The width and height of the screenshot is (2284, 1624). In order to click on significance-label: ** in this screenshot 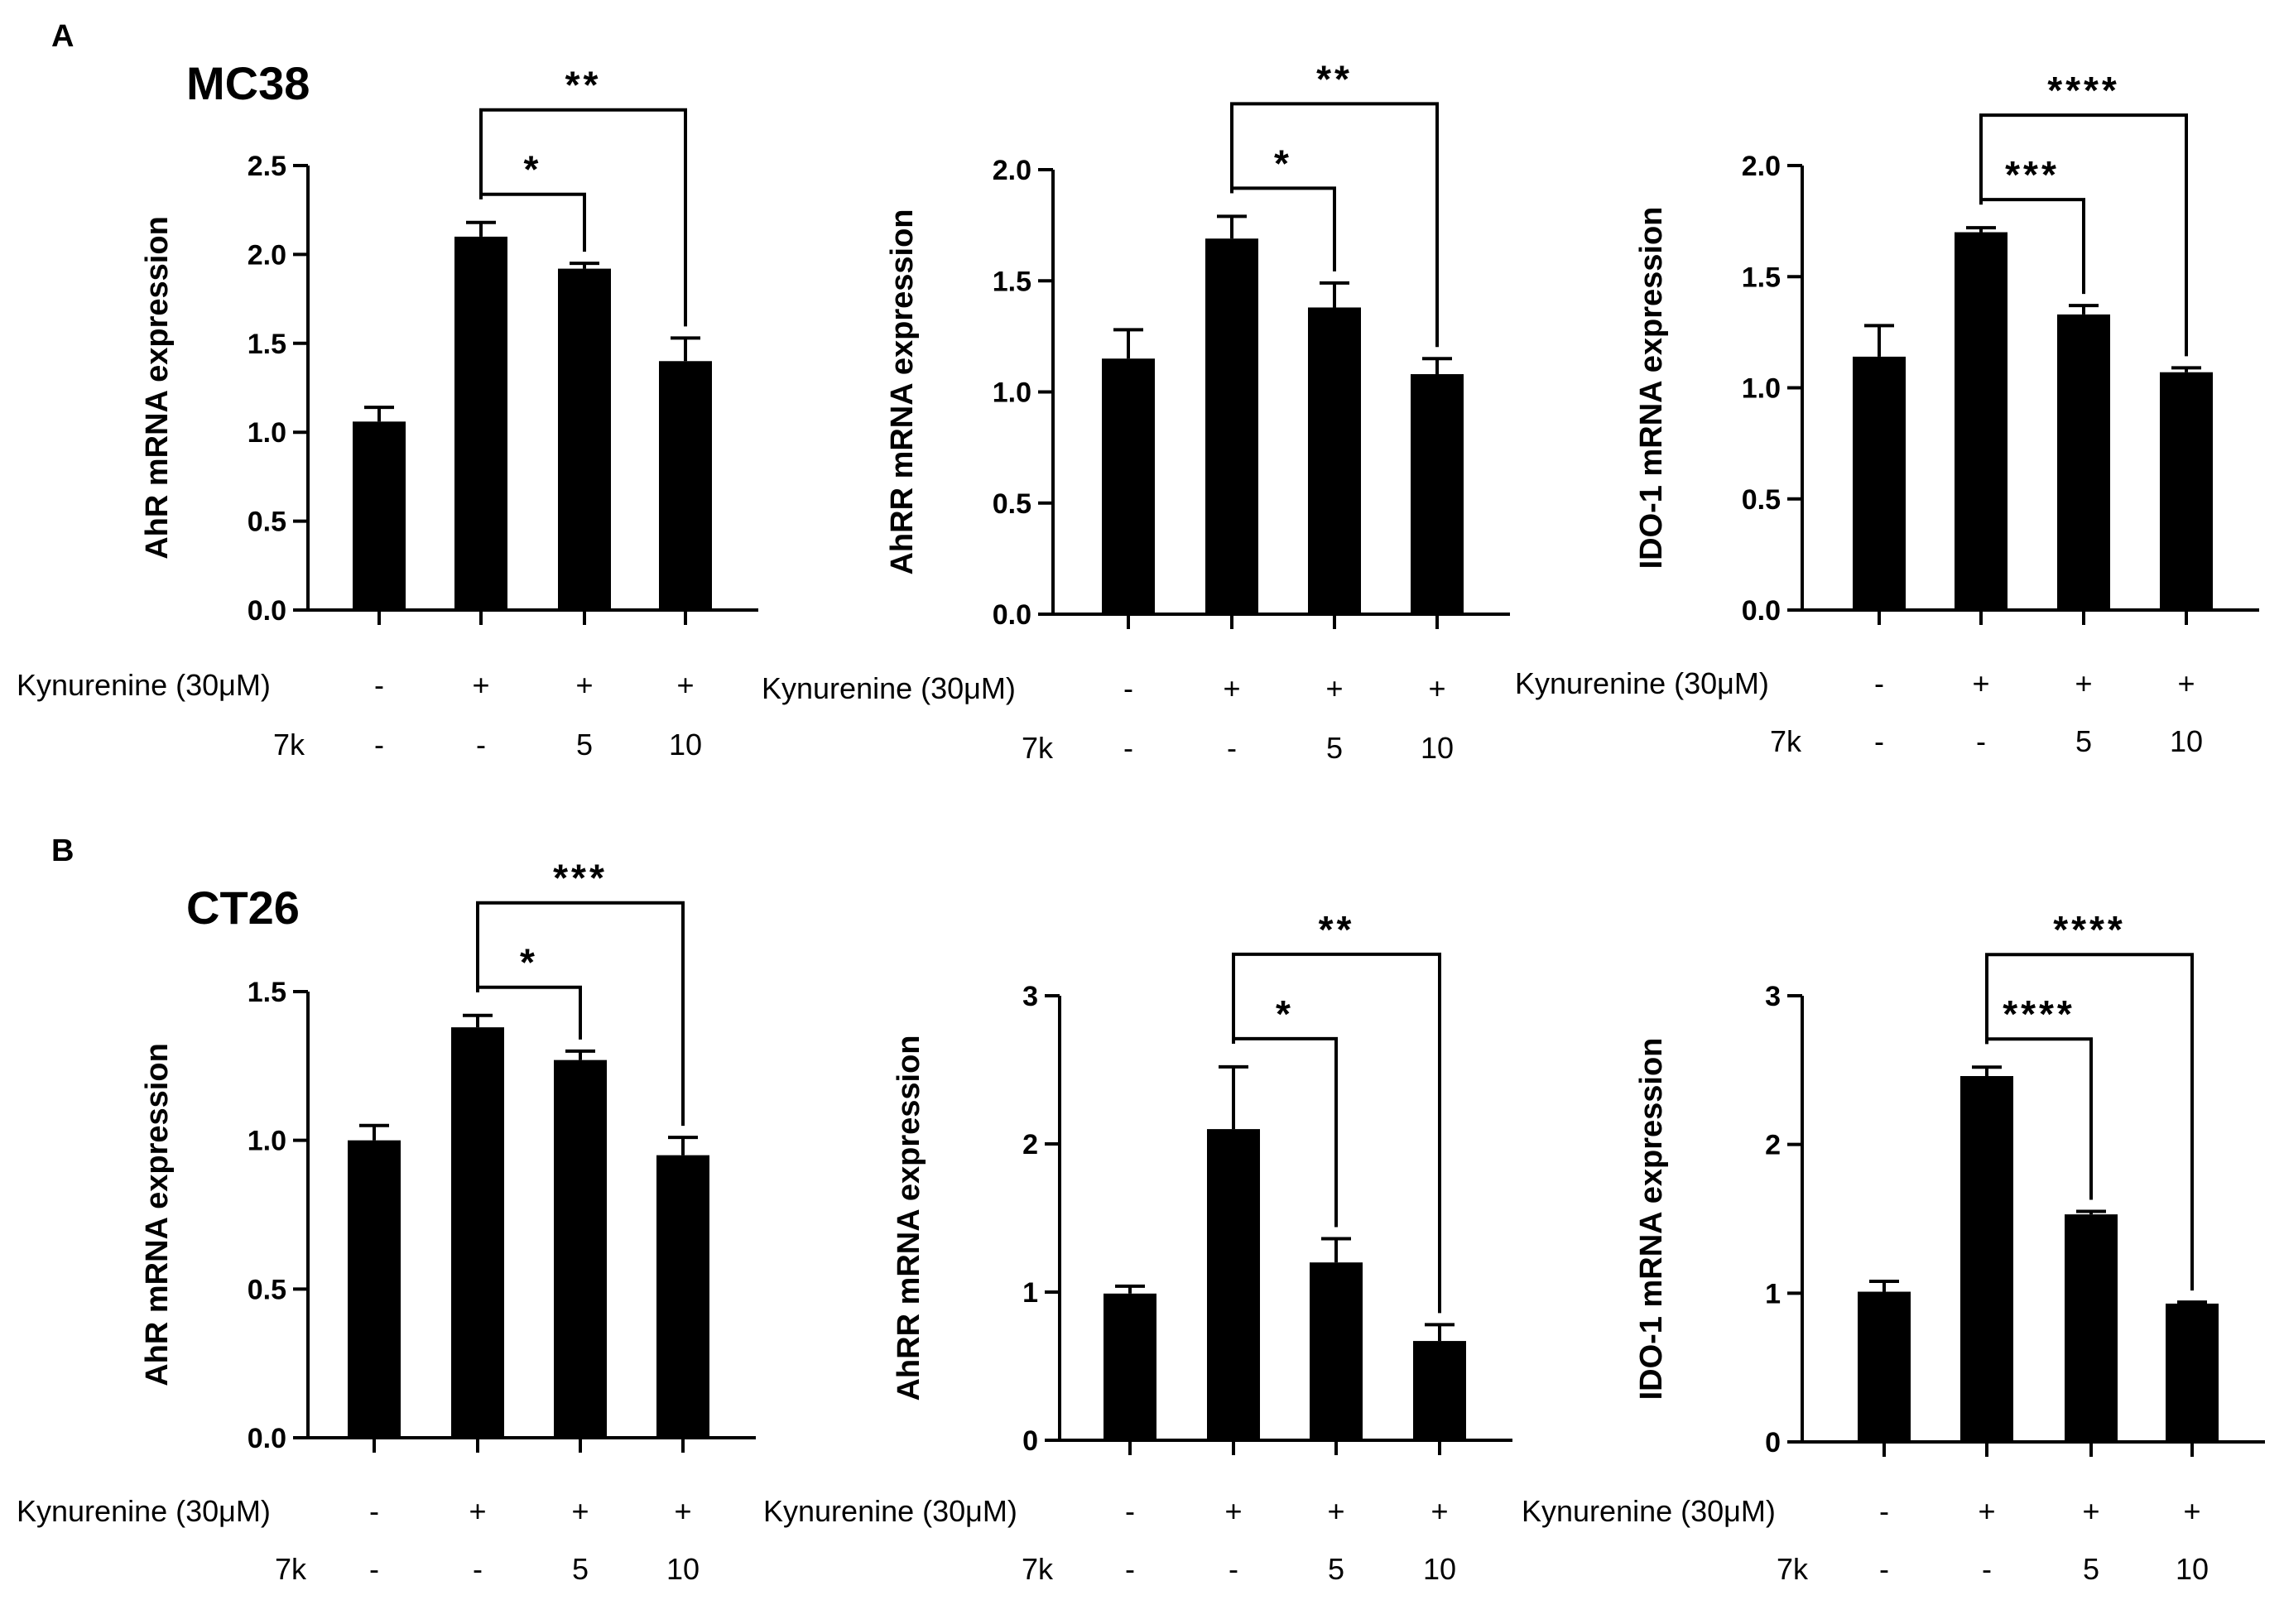, I will do `click(583, 85)`.